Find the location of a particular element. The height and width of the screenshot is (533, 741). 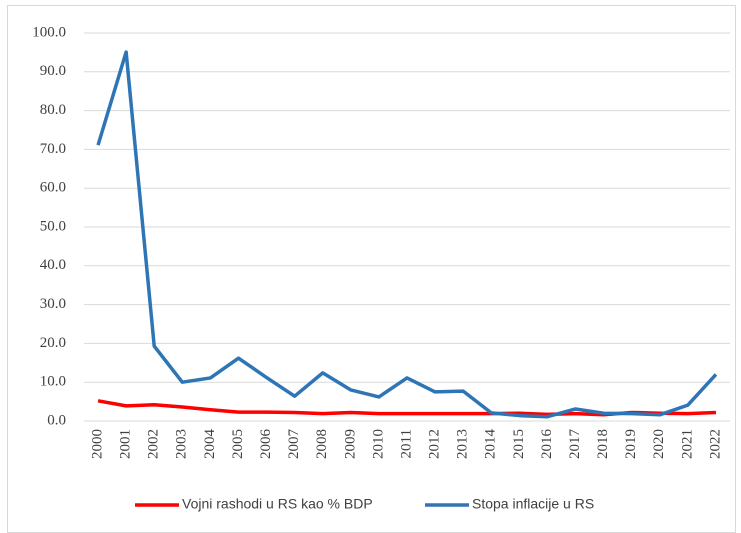

x-tick-label: 2013 is located at coordinates (463, 444).